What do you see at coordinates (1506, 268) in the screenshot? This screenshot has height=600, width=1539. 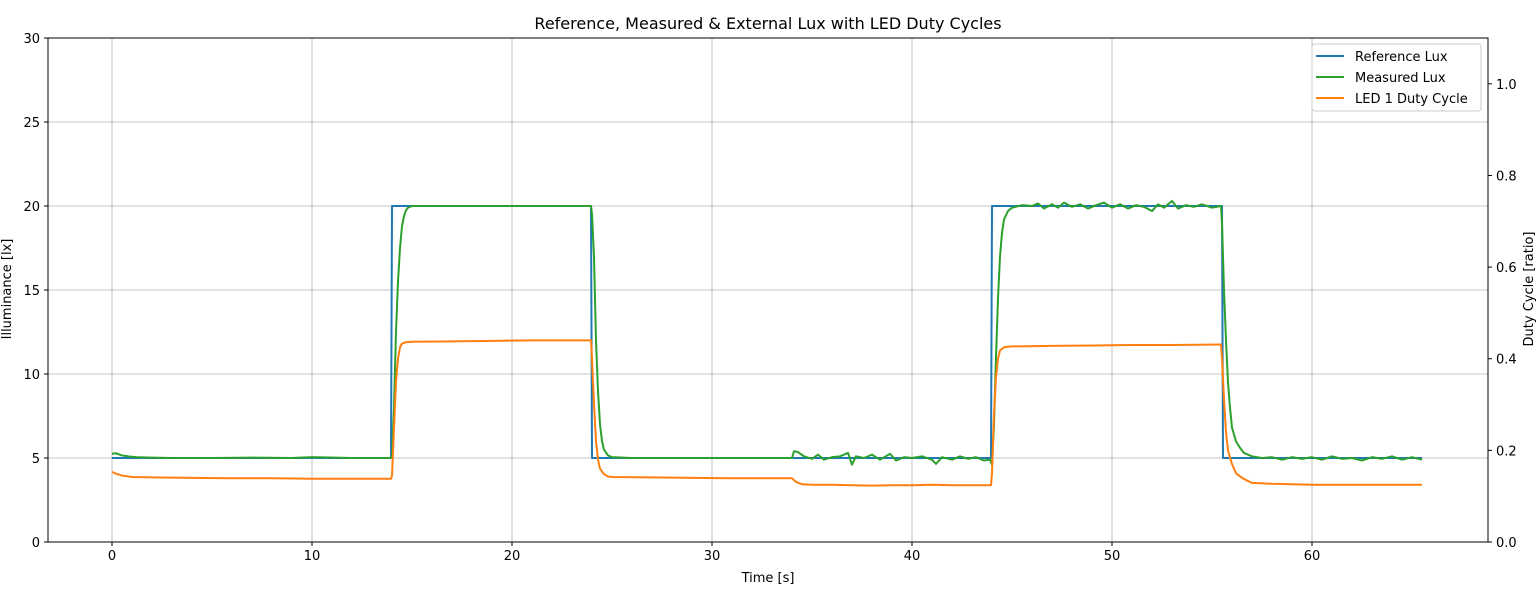 I see `y2-tick-label: 0.6` at bounding box center [1506, 268].